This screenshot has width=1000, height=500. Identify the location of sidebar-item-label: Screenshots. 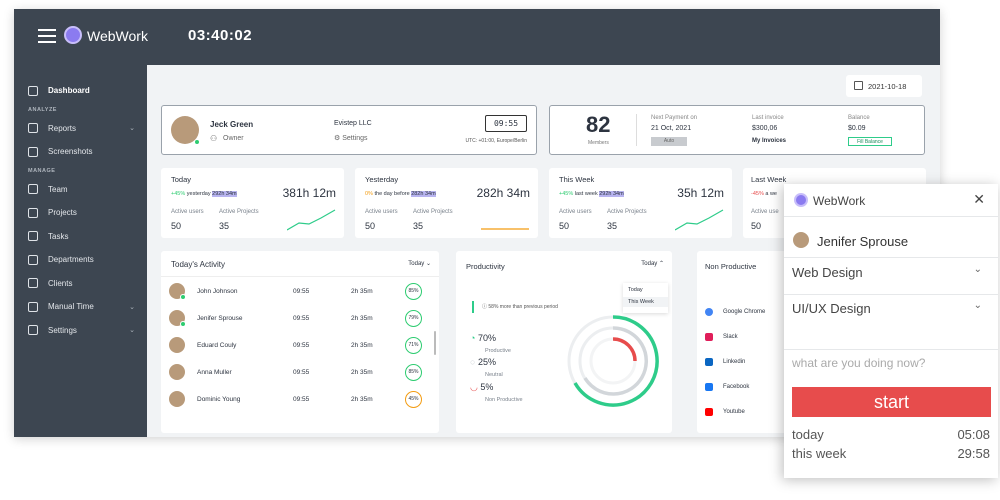
(70, 152).